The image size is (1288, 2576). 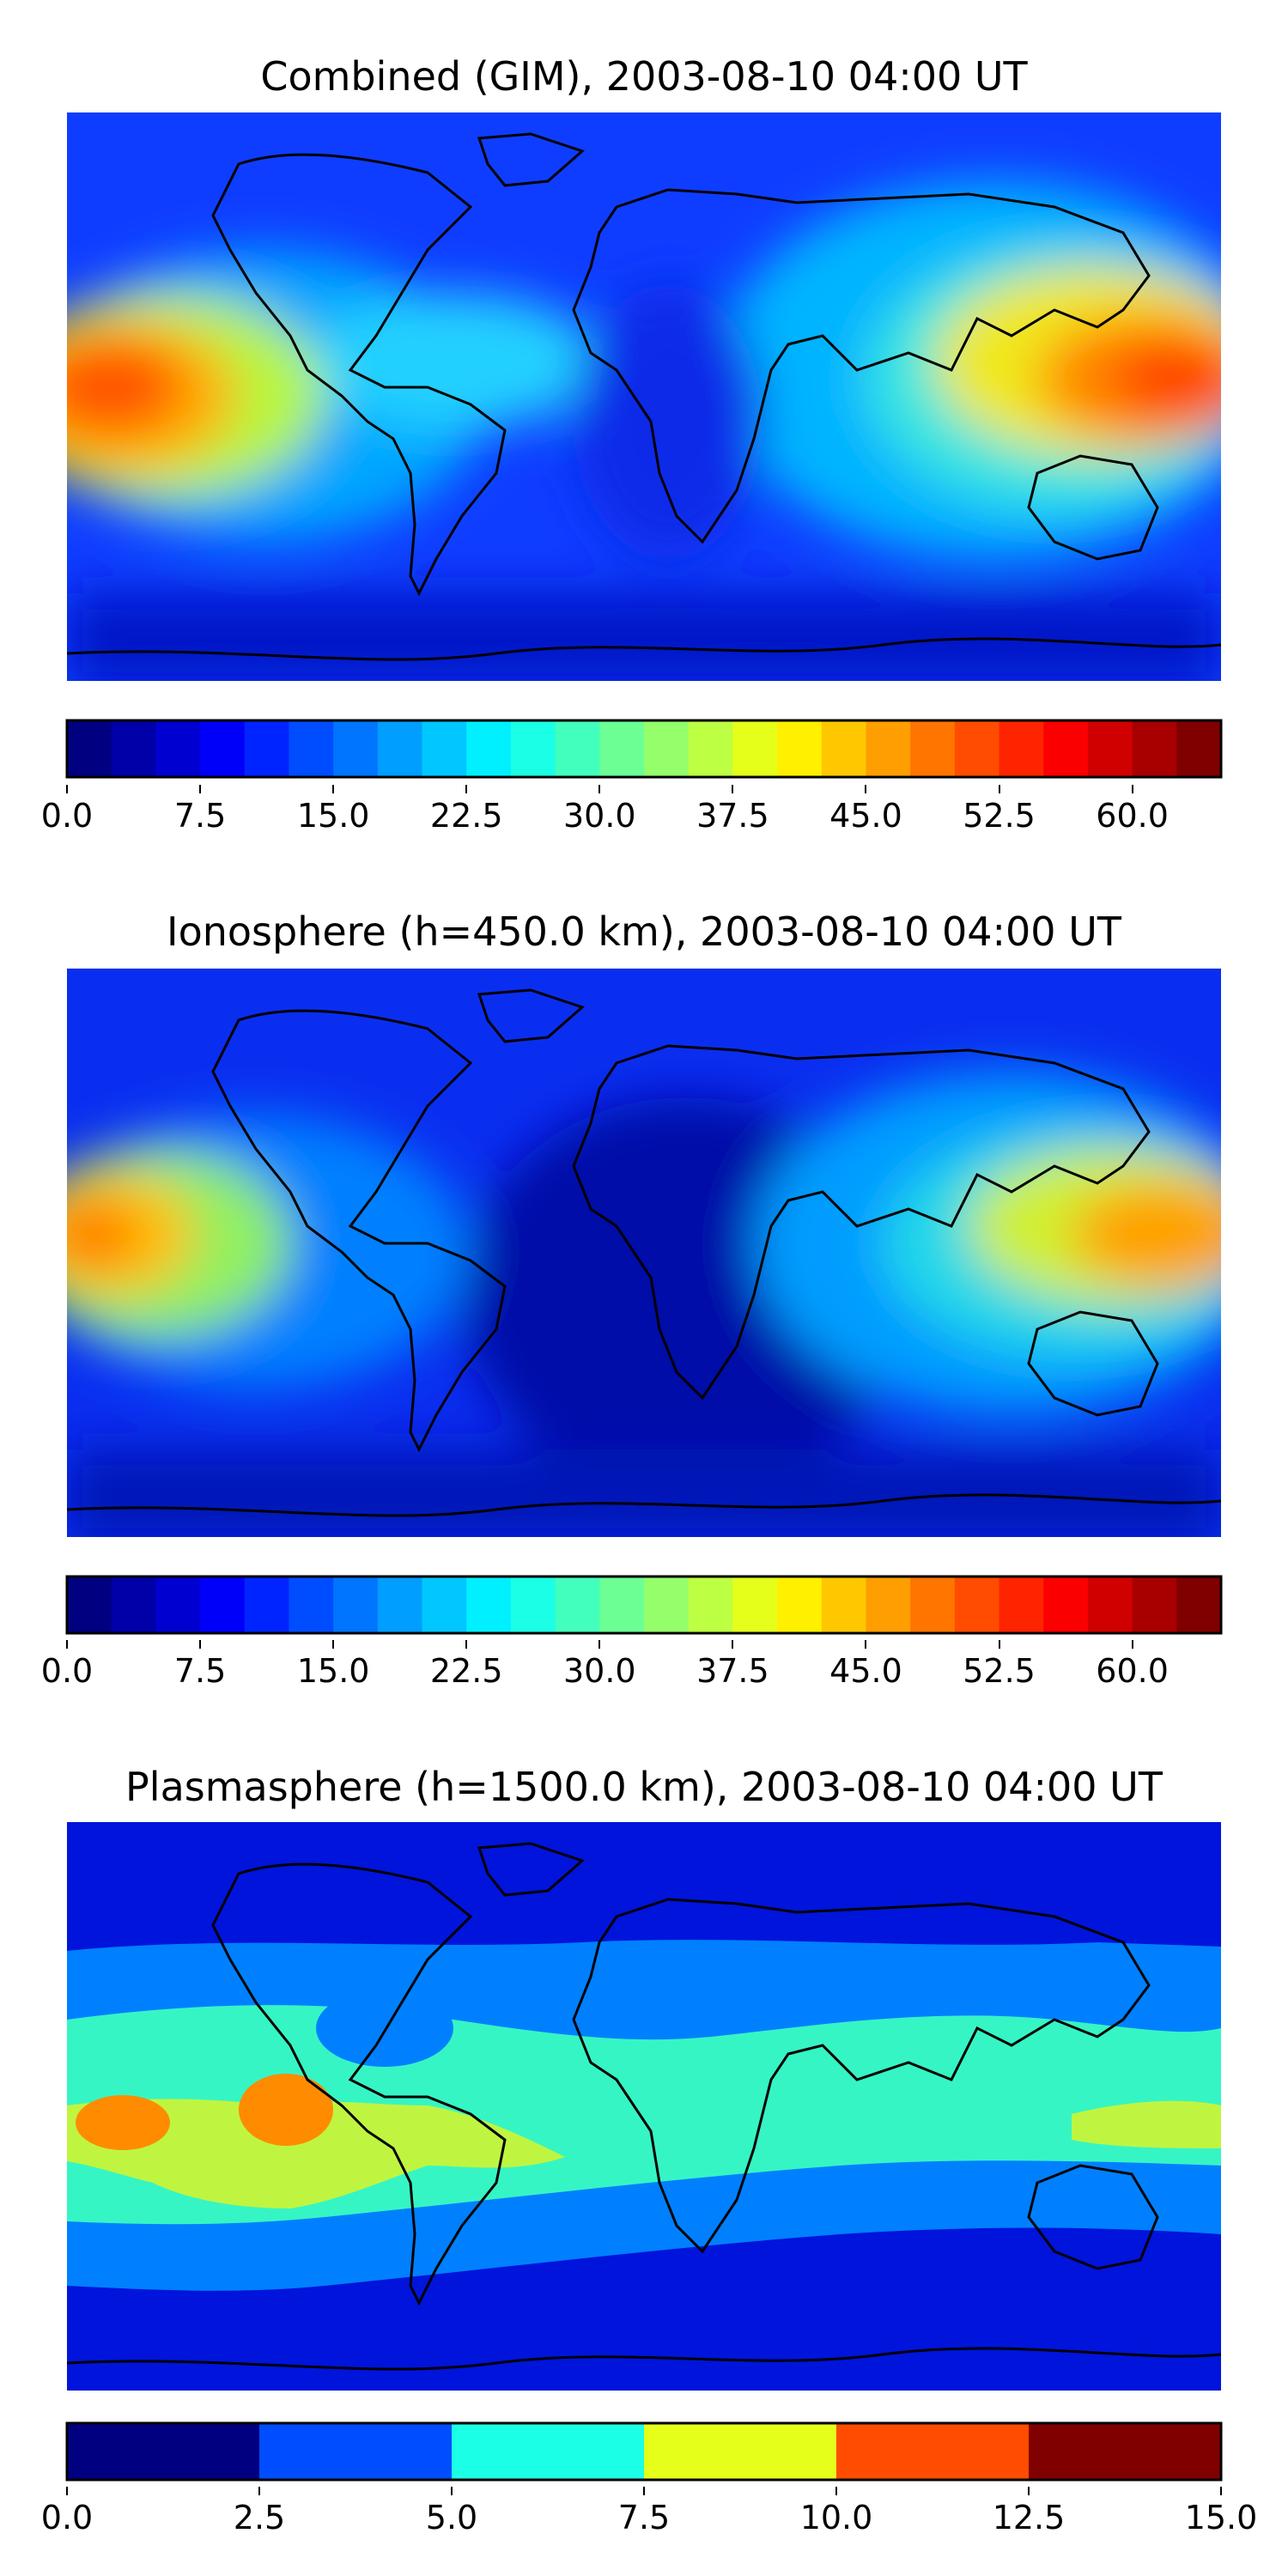 What do you see at coordinates (452, 2518) in the screenshot?
I see `colorbar-tick-label: 5.0` at bounding box center [452, 2518].